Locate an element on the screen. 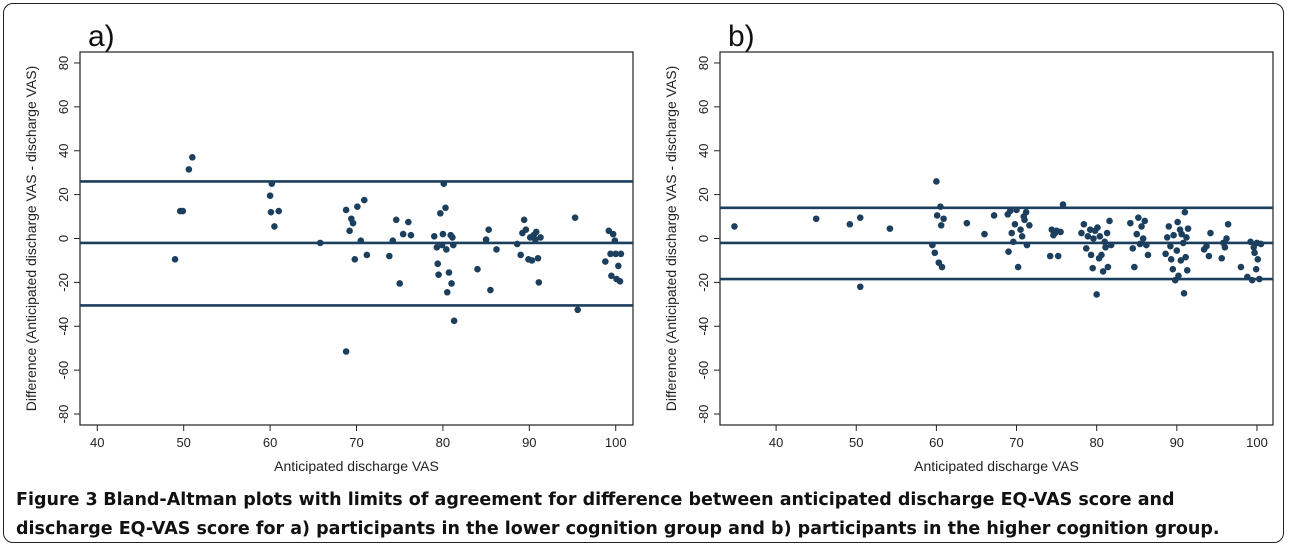 This screenshot has width=1290, height=549. x-tick-label: 60 is located at coordinates (270, 442).